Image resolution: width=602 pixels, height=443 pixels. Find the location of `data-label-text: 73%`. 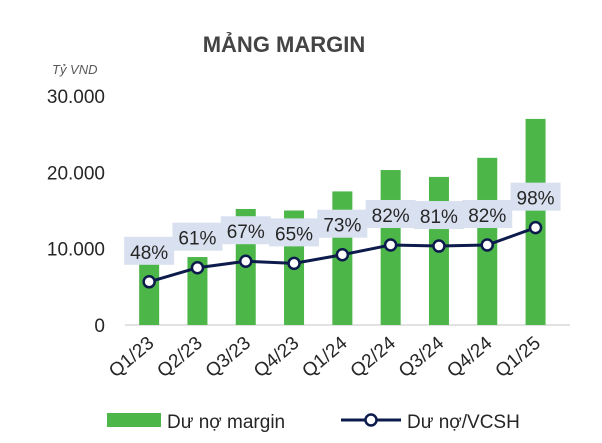

data-label-text: 73% is located at coordinates (342, 226).